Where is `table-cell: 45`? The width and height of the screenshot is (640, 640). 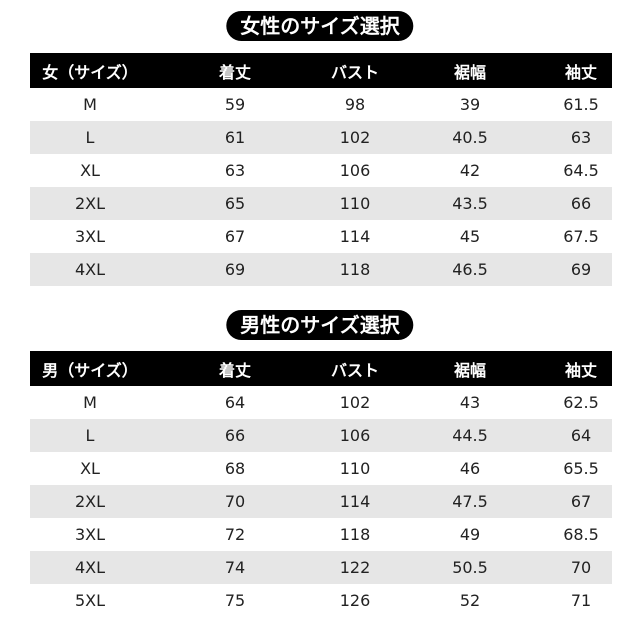 table-cell: 45 is located at coordinates (470, 236).